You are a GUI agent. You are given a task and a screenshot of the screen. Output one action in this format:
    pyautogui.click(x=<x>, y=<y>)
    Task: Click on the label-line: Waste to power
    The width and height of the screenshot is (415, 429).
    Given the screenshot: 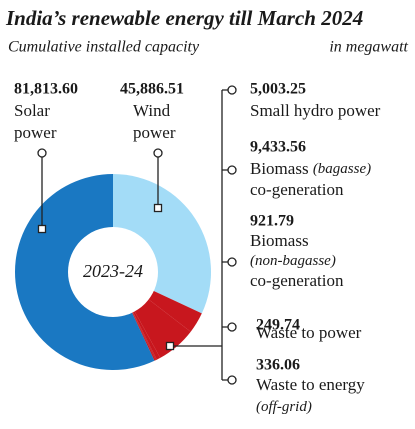 What is the action you would take?
    pyautogui.click(x=309, y=332)
    